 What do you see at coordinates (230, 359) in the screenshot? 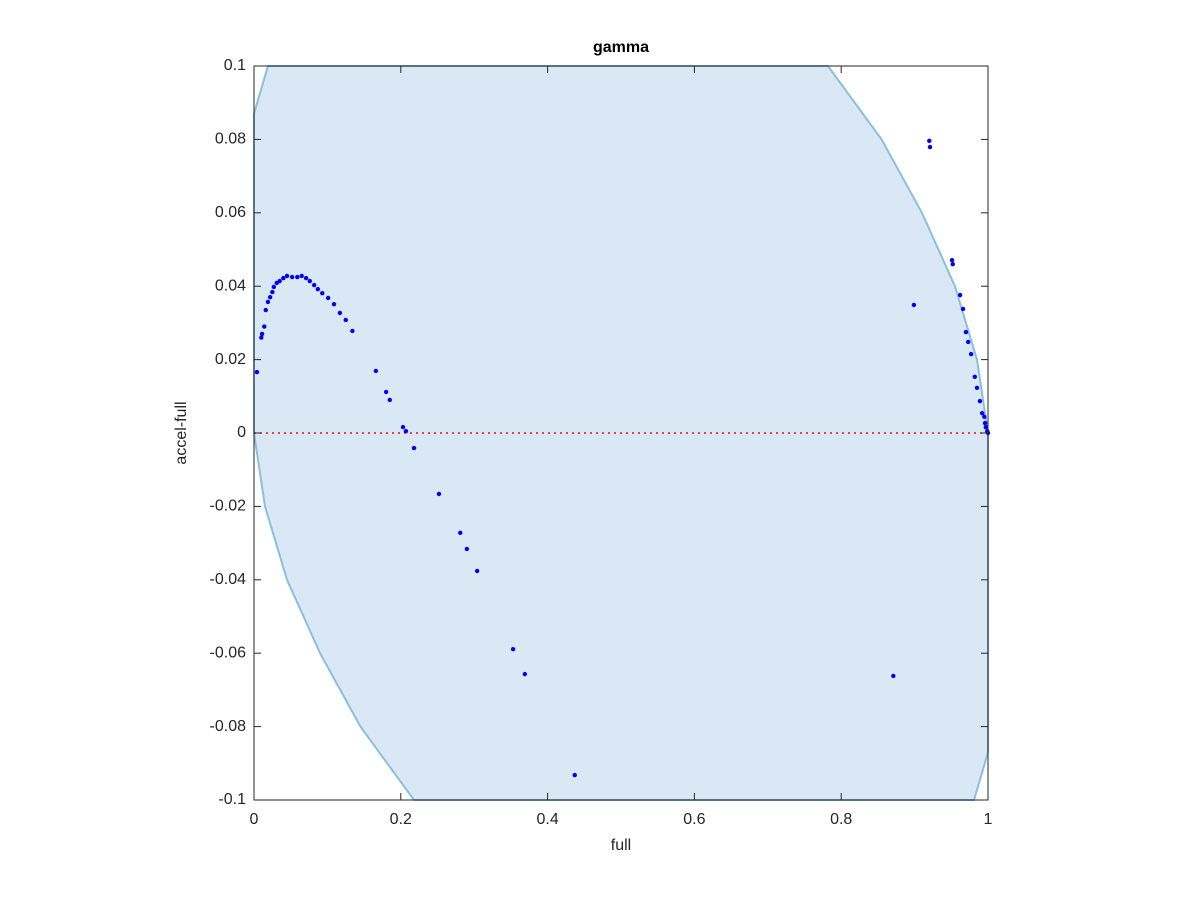
I see `y-tick-label: 0.02` at bounding box center [230, 359].